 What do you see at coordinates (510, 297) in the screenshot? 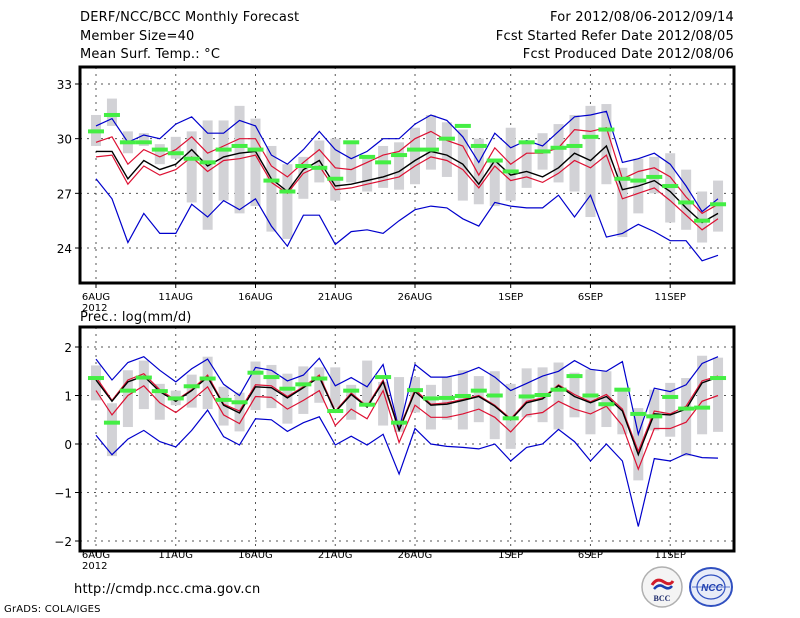
I see `x-tick-label: 1SEP` at bounding box center [510, 297].